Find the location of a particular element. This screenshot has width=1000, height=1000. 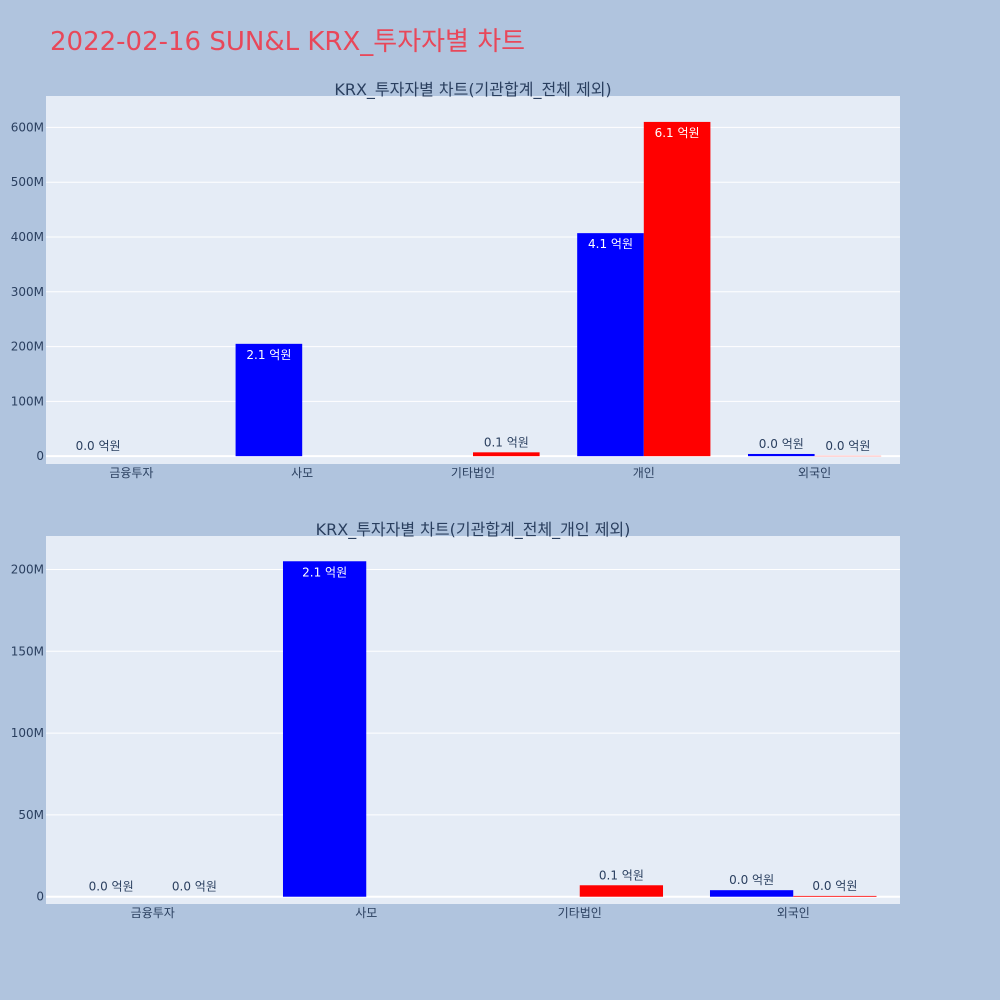

data-label: 4.1 억원 is located at coordinates (610, 244).